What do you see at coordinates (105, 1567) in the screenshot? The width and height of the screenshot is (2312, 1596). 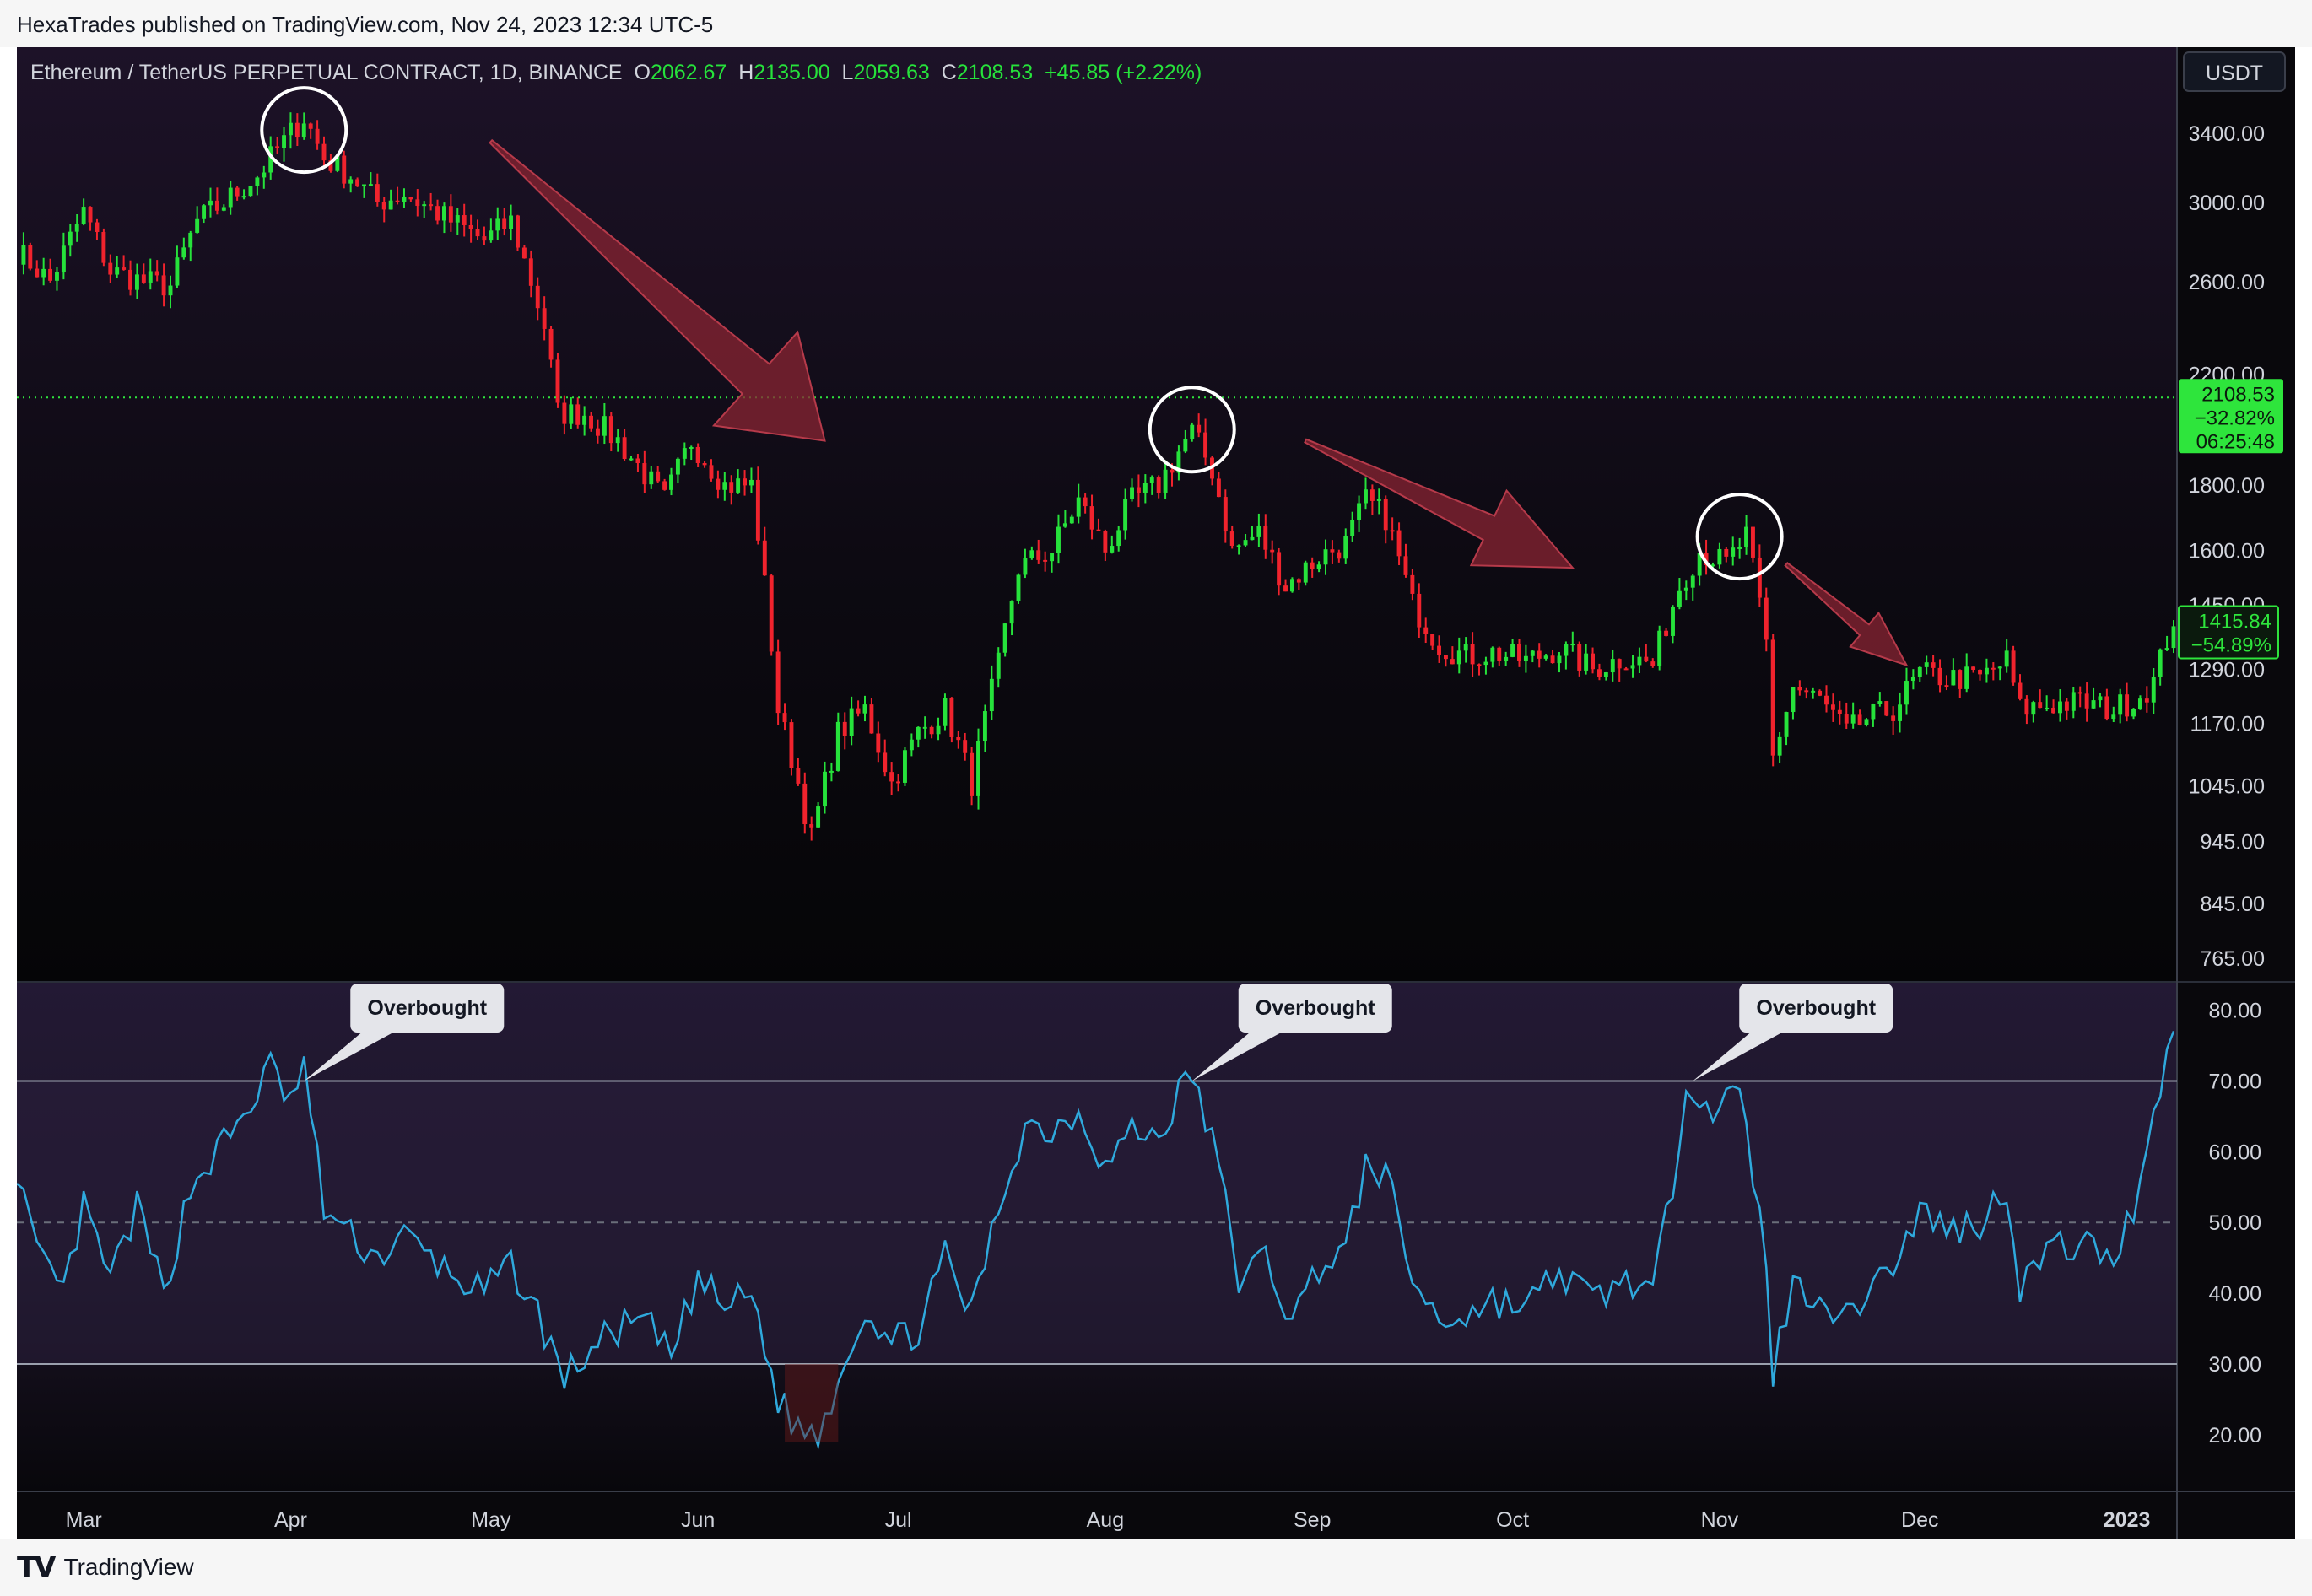 I see `tradingview-logo: TV TradingView` at bounding box center [105, 1567].